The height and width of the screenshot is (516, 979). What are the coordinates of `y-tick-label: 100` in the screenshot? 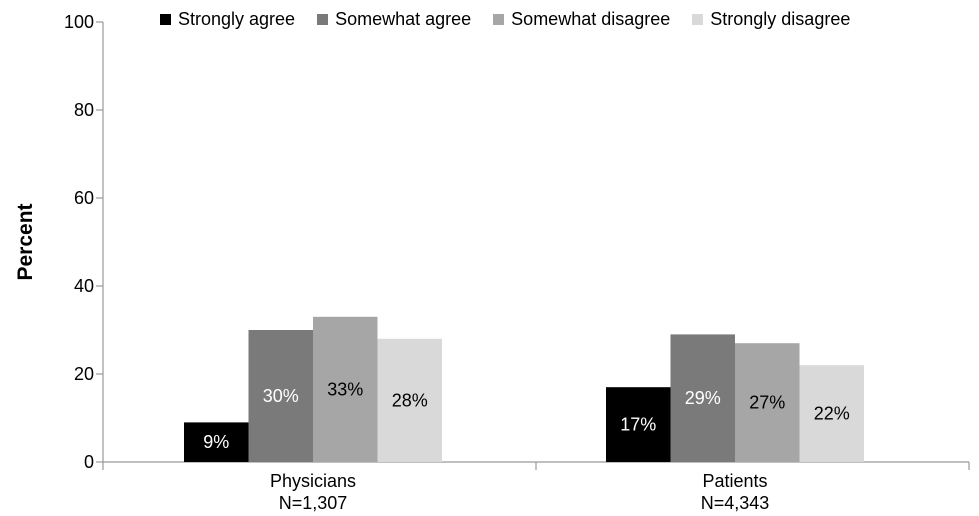 It's located at (79, 22).